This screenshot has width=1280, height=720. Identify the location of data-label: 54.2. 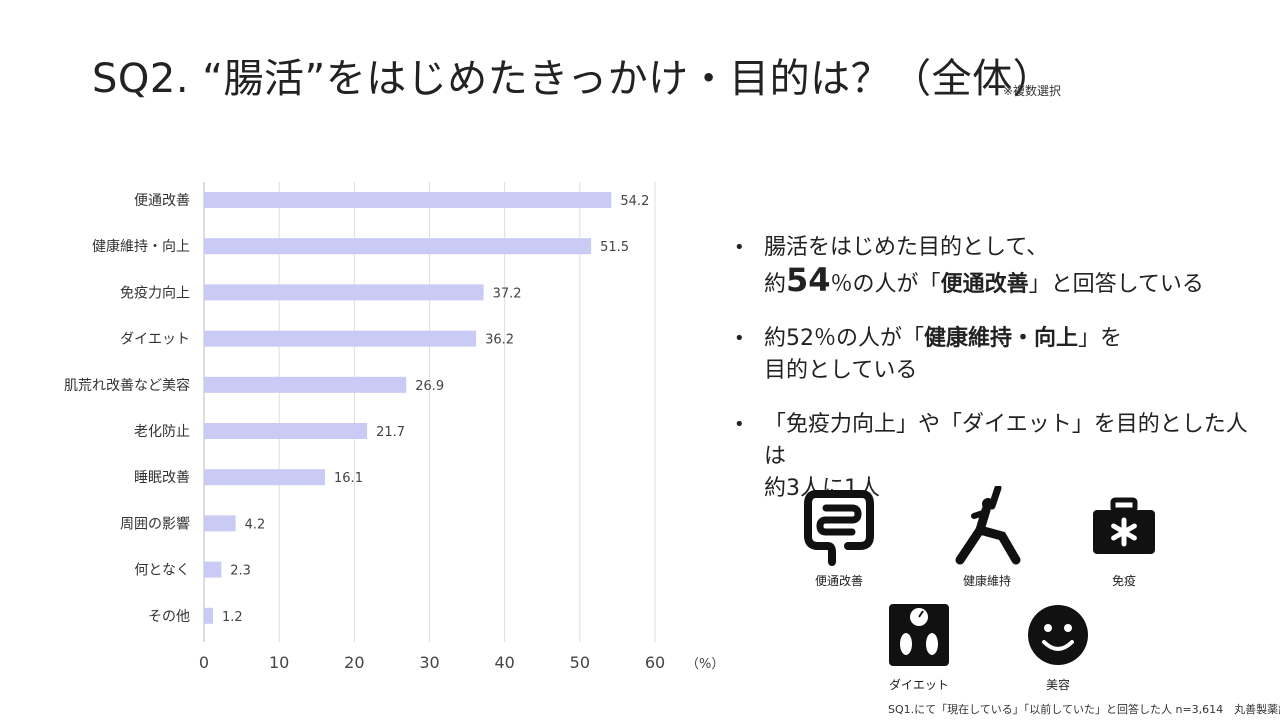
(634, 201).